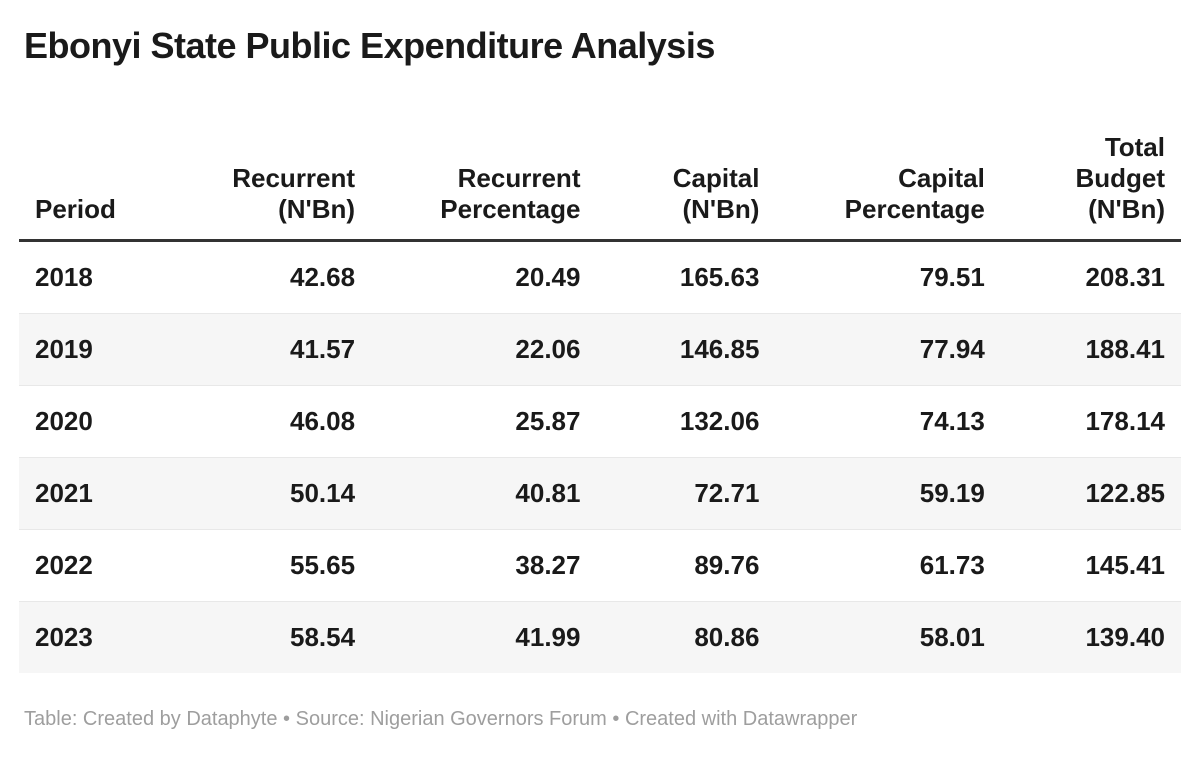 Image resolution: width=1200 pixels, height=781 pixels. Describe the element at coordinates (1090, 162) in the screenshot. I see `column-header-total-budget-nbn: Total Budget (N'Bn)` at that location.